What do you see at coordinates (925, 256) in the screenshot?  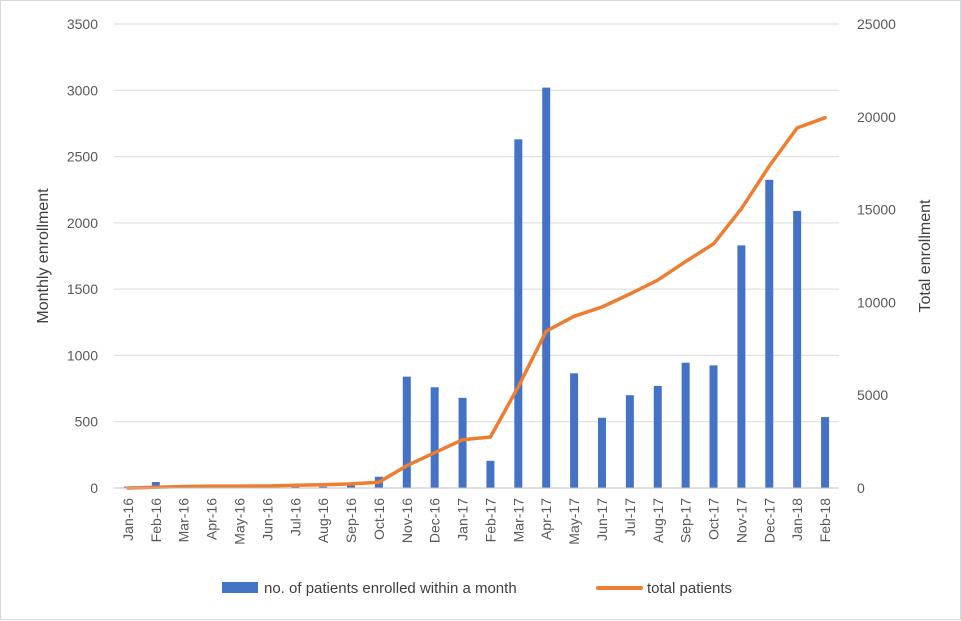 I see `right-axis-title: Total enrollment` at bounding box center [925, 256].